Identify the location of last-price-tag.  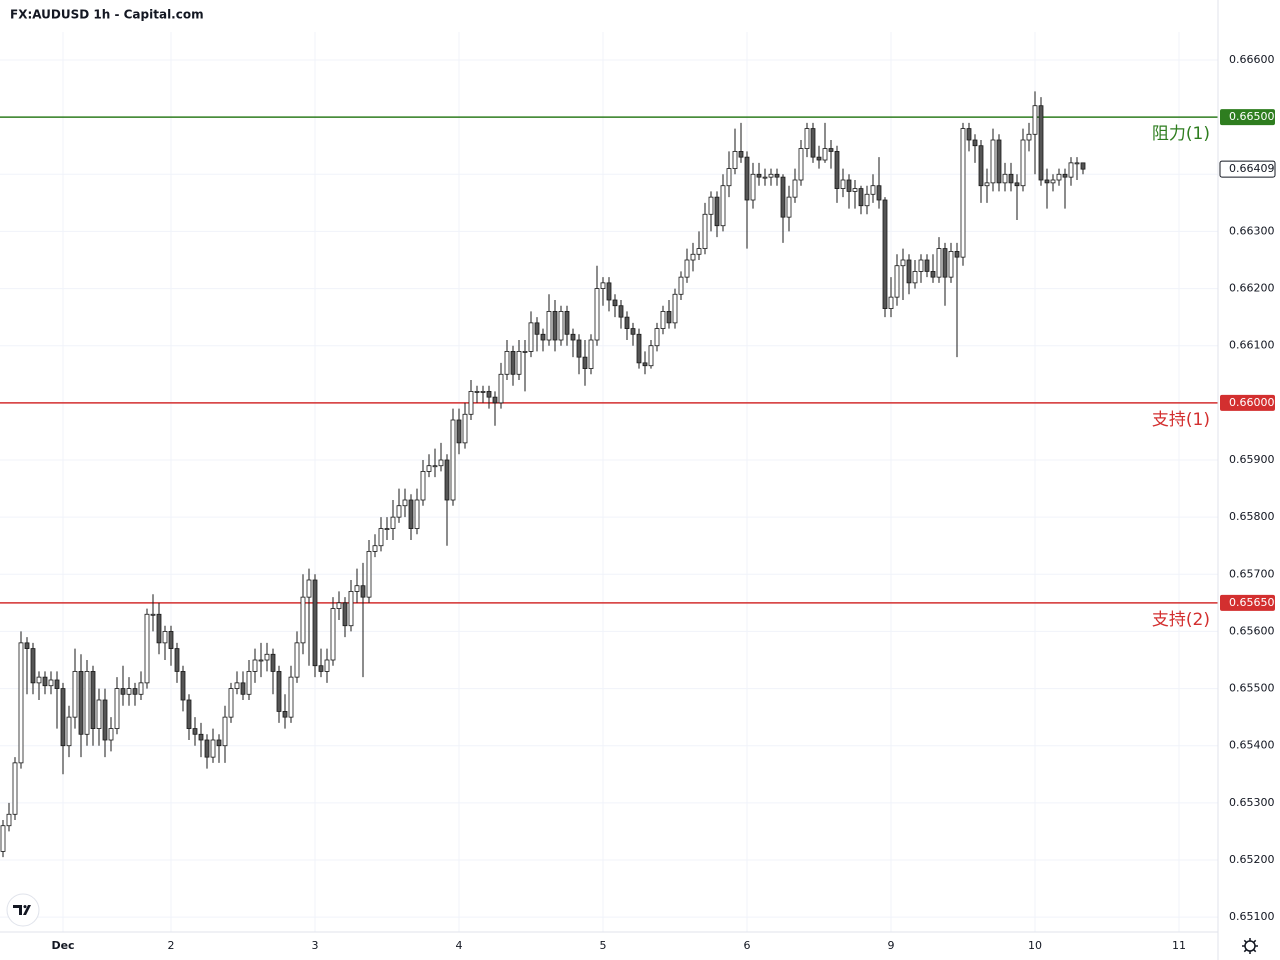
(1247, 169).